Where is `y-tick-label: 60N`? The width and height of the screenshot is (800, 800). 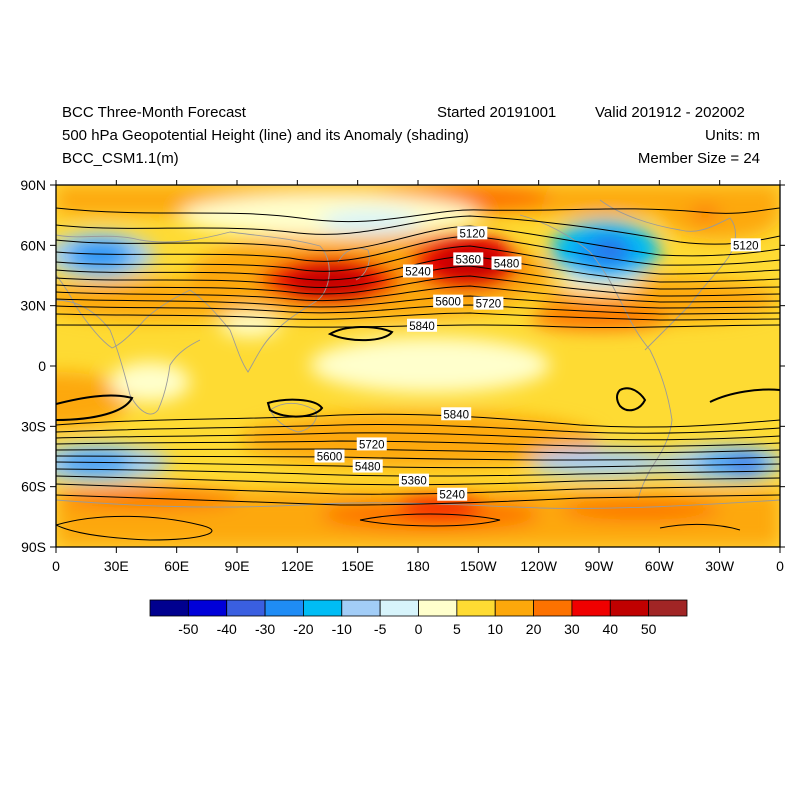
y-tick-label: 60N is located at coordinates (33, 245).